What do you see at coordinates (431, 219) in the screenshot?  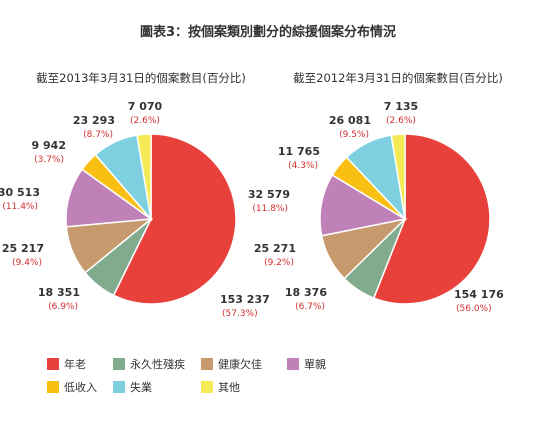 I see `slice-2012-elderly` at bounding box center [431, 219].